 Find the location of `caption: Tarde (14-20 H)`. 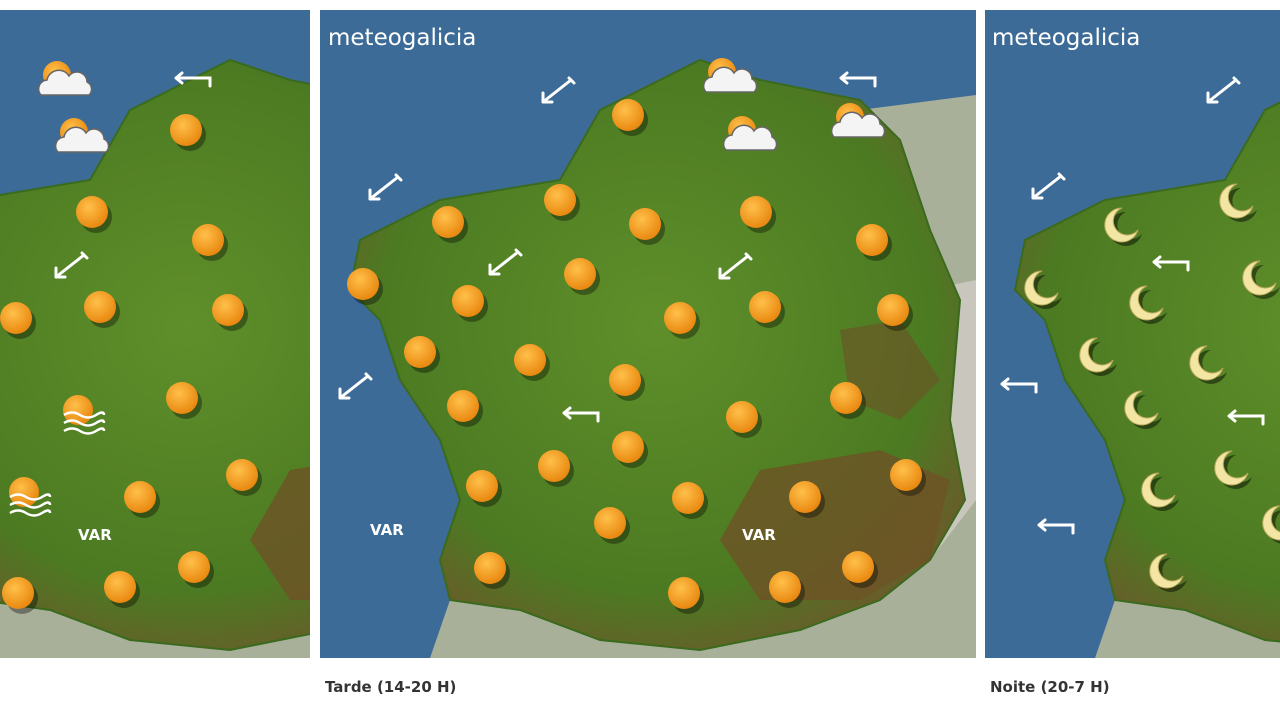

caption: Tarde (14-20 H) is located at coordinates (390, 687).